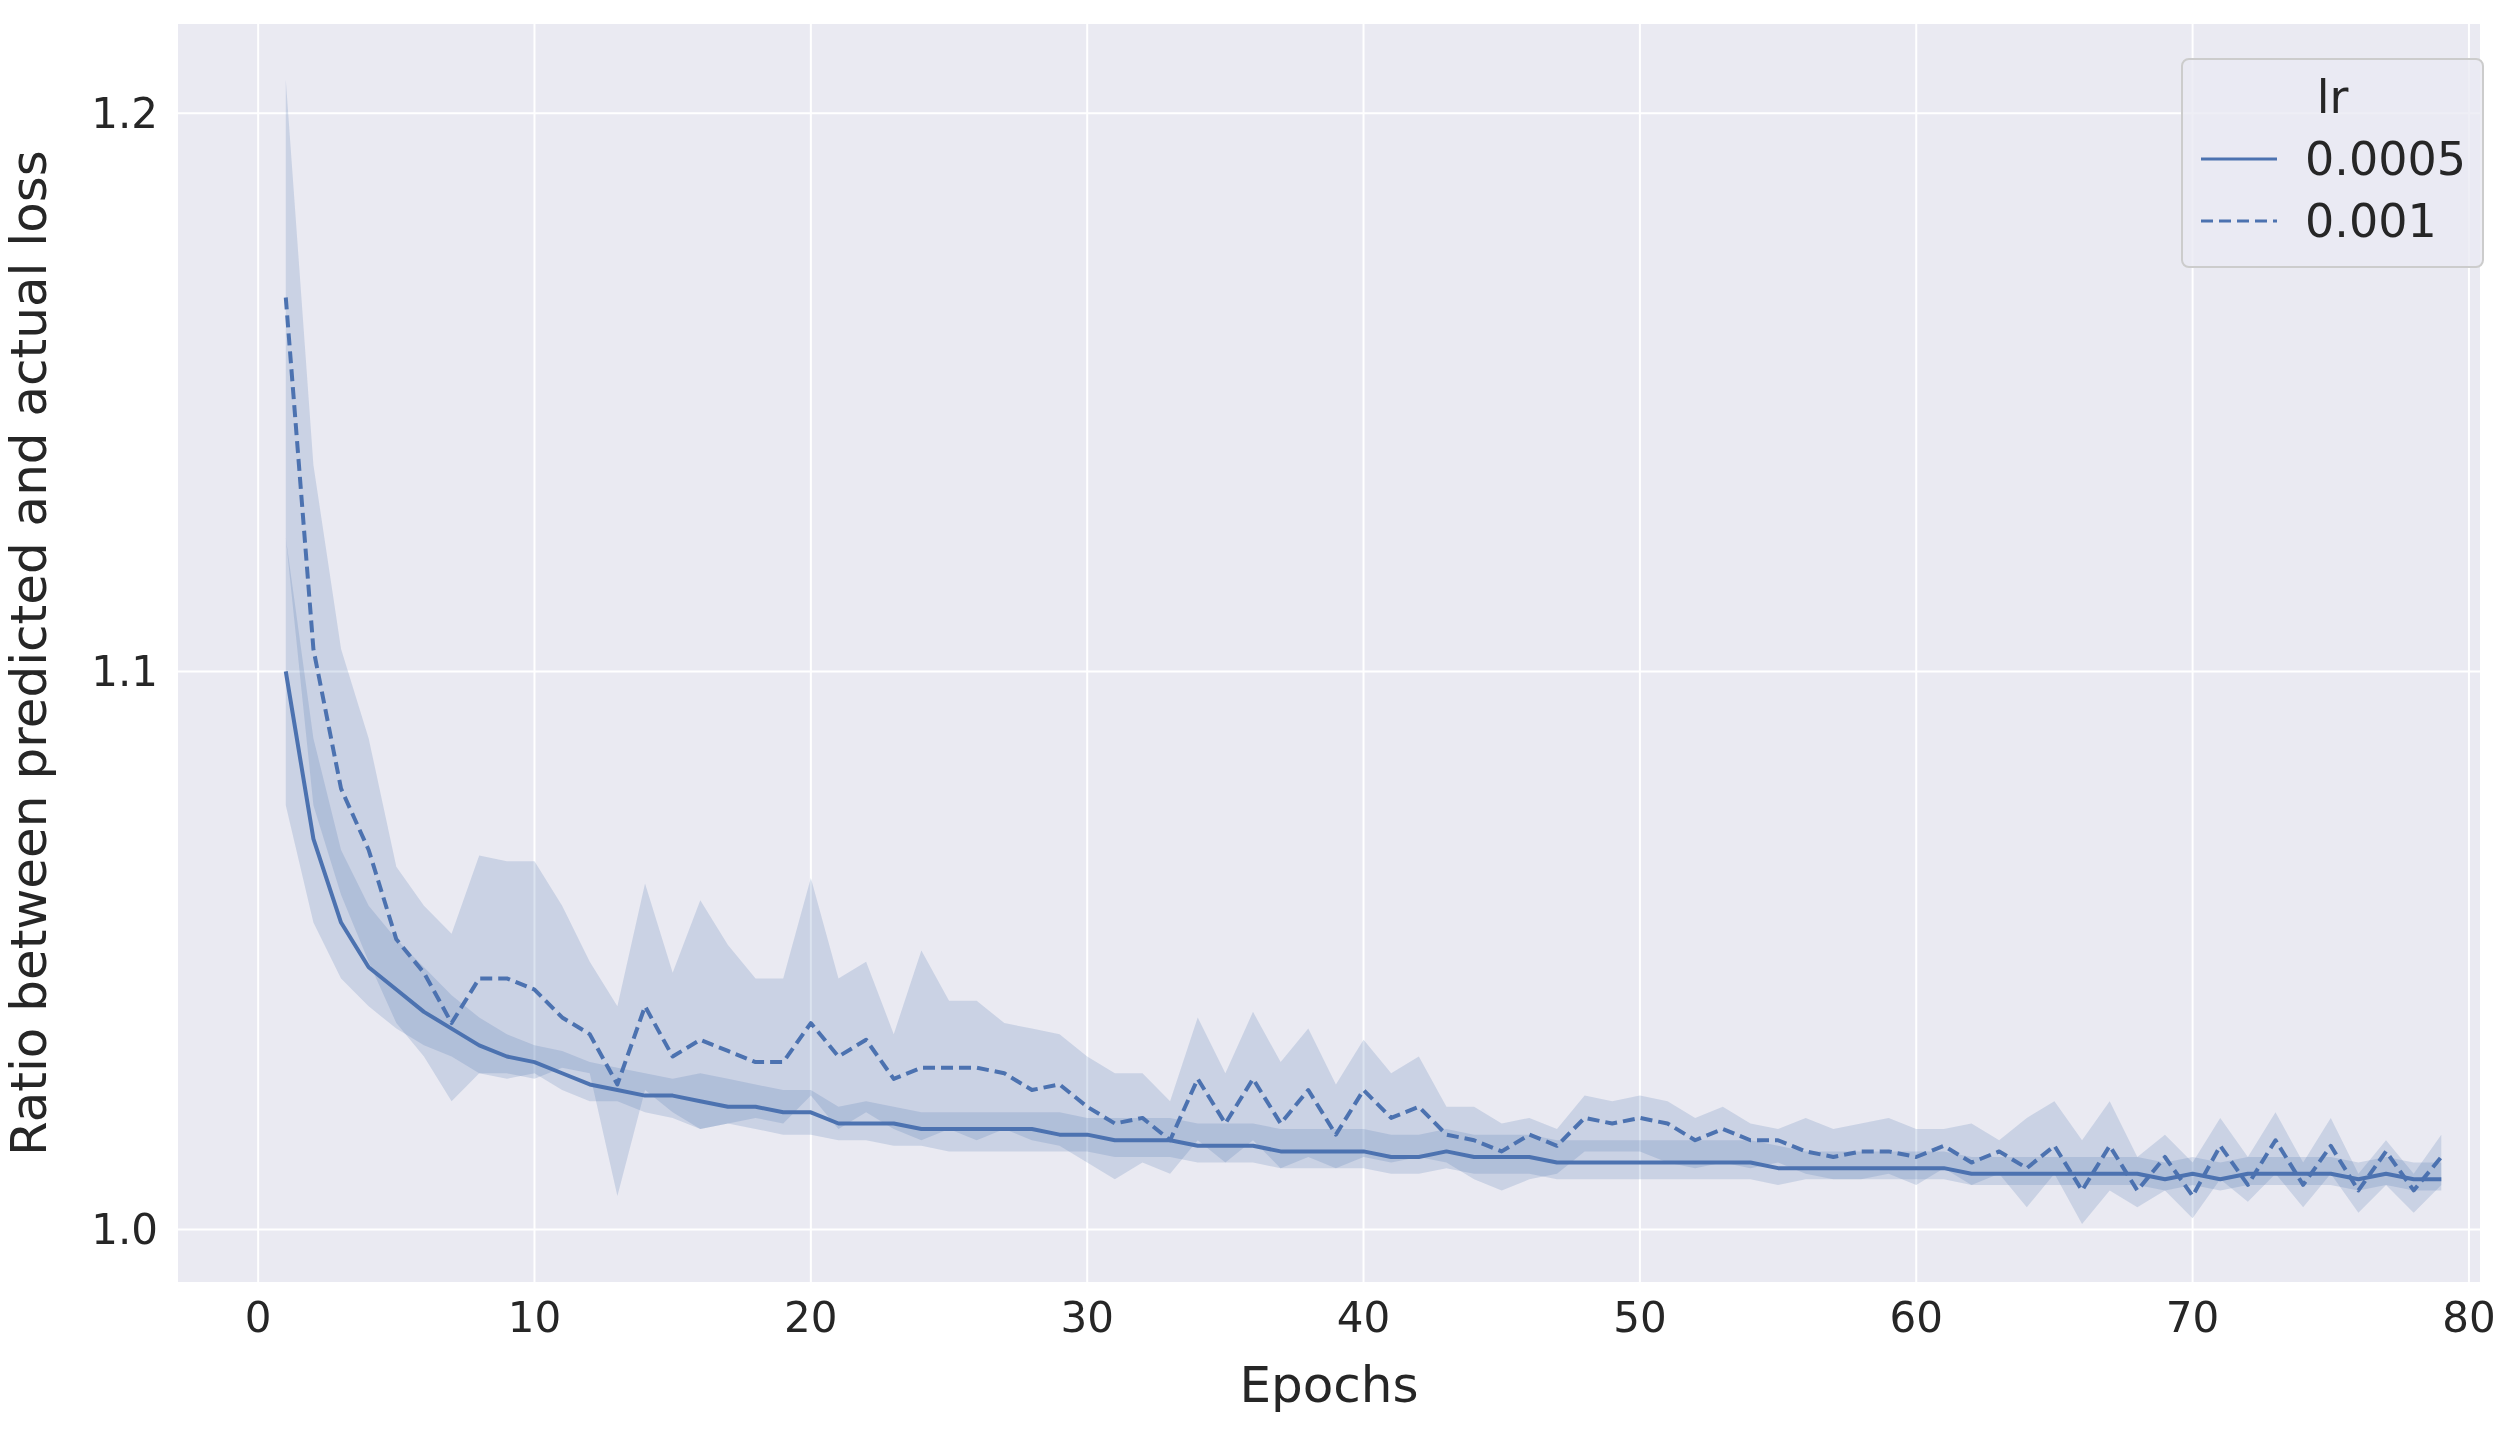 This screenshot has width=2502, height=1440. I want to click on y-axis-title: Ratio between predicted and actual loss, so click(29, 653).